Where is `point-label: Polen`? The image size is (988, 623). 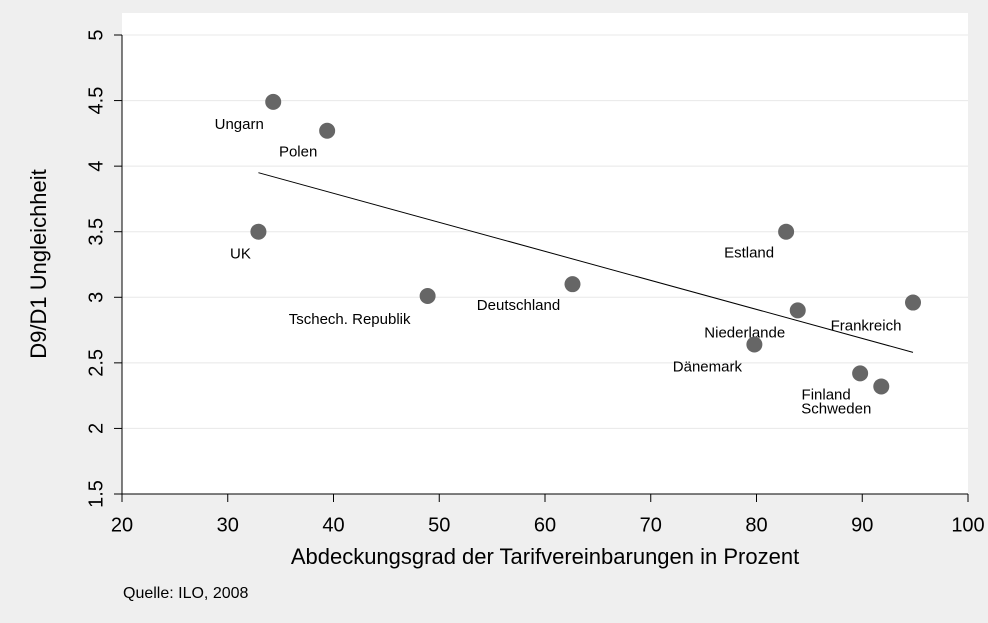 point-label: Polen is located at coordinates (298, 152).